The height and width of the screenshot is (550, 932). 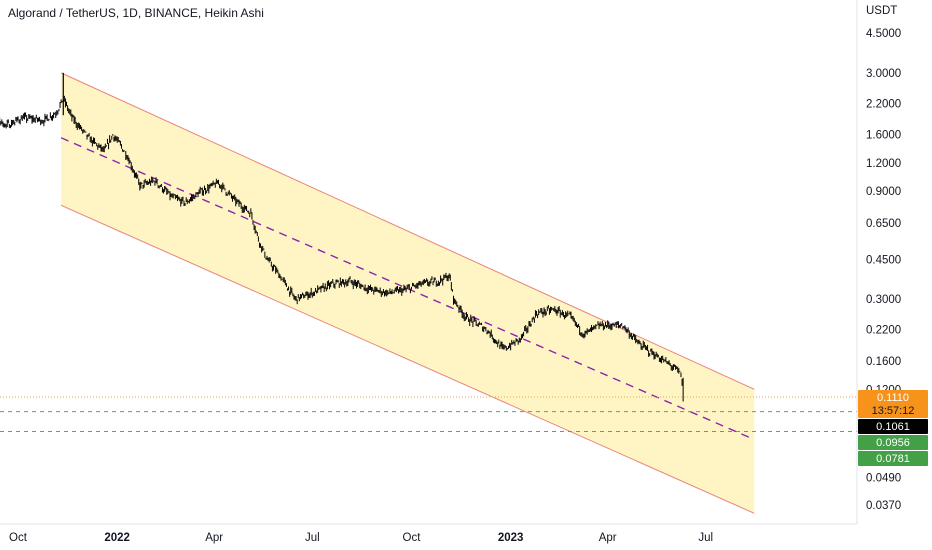 I want to click on y-tick-label: 0.3000, so click(x=883, y=300).